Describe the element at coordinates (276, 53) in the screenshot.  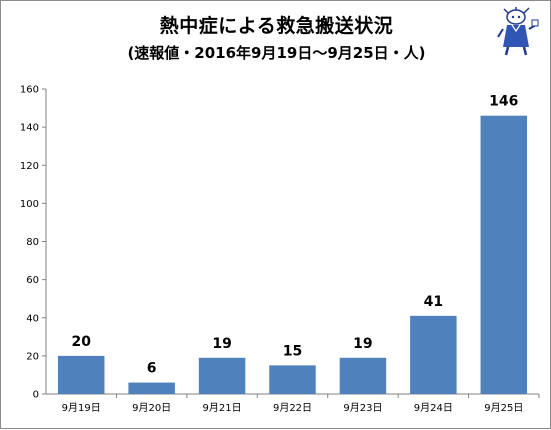
I see `chart-subtitle: (速報値・2016年9月19日～9月25日・人)` at that location.